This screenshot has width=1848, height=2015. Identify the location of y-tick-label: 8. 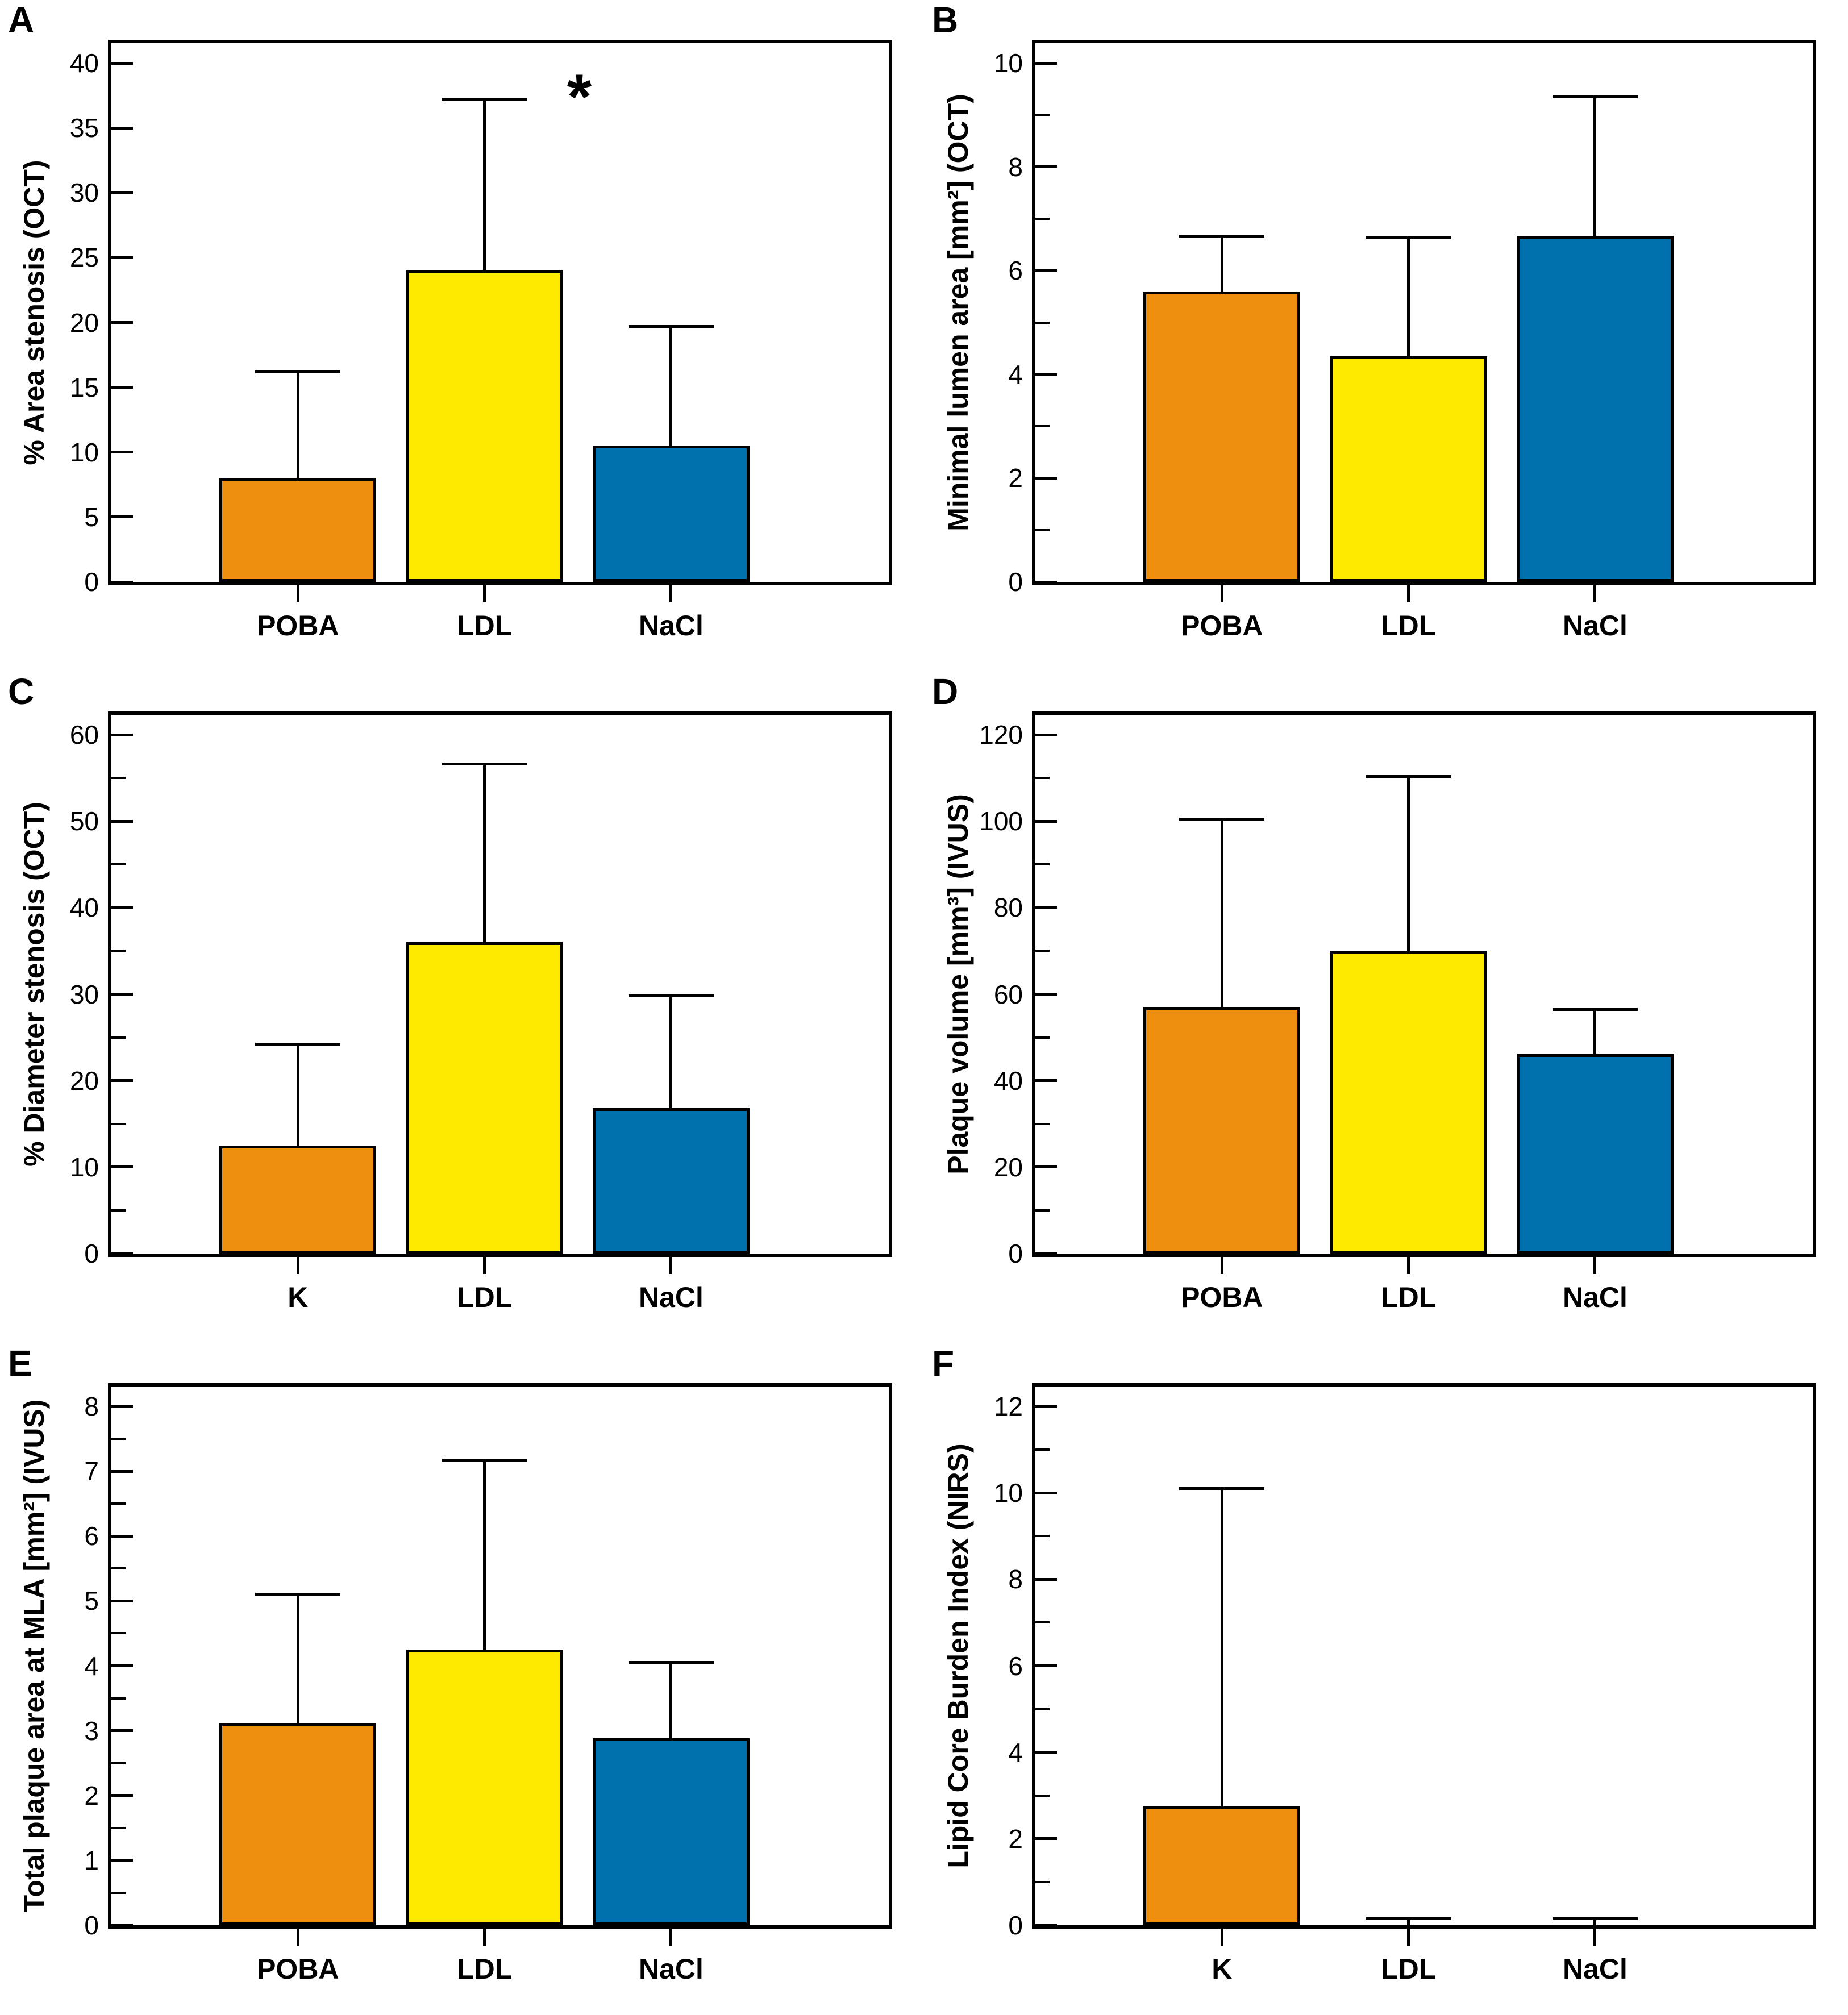
(91, 1406).